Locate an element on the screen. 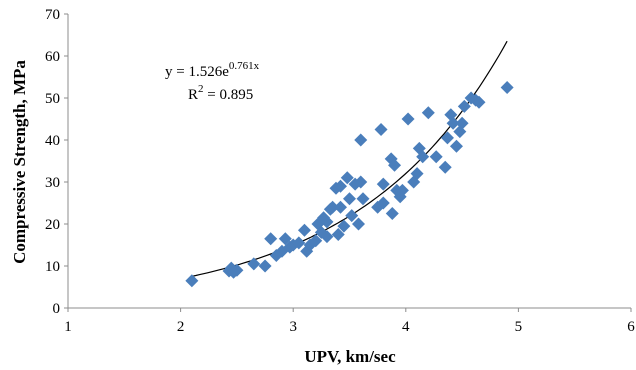 The image size is (636, 370). y-tick-label: 40 is located at coordinates (52, 141).